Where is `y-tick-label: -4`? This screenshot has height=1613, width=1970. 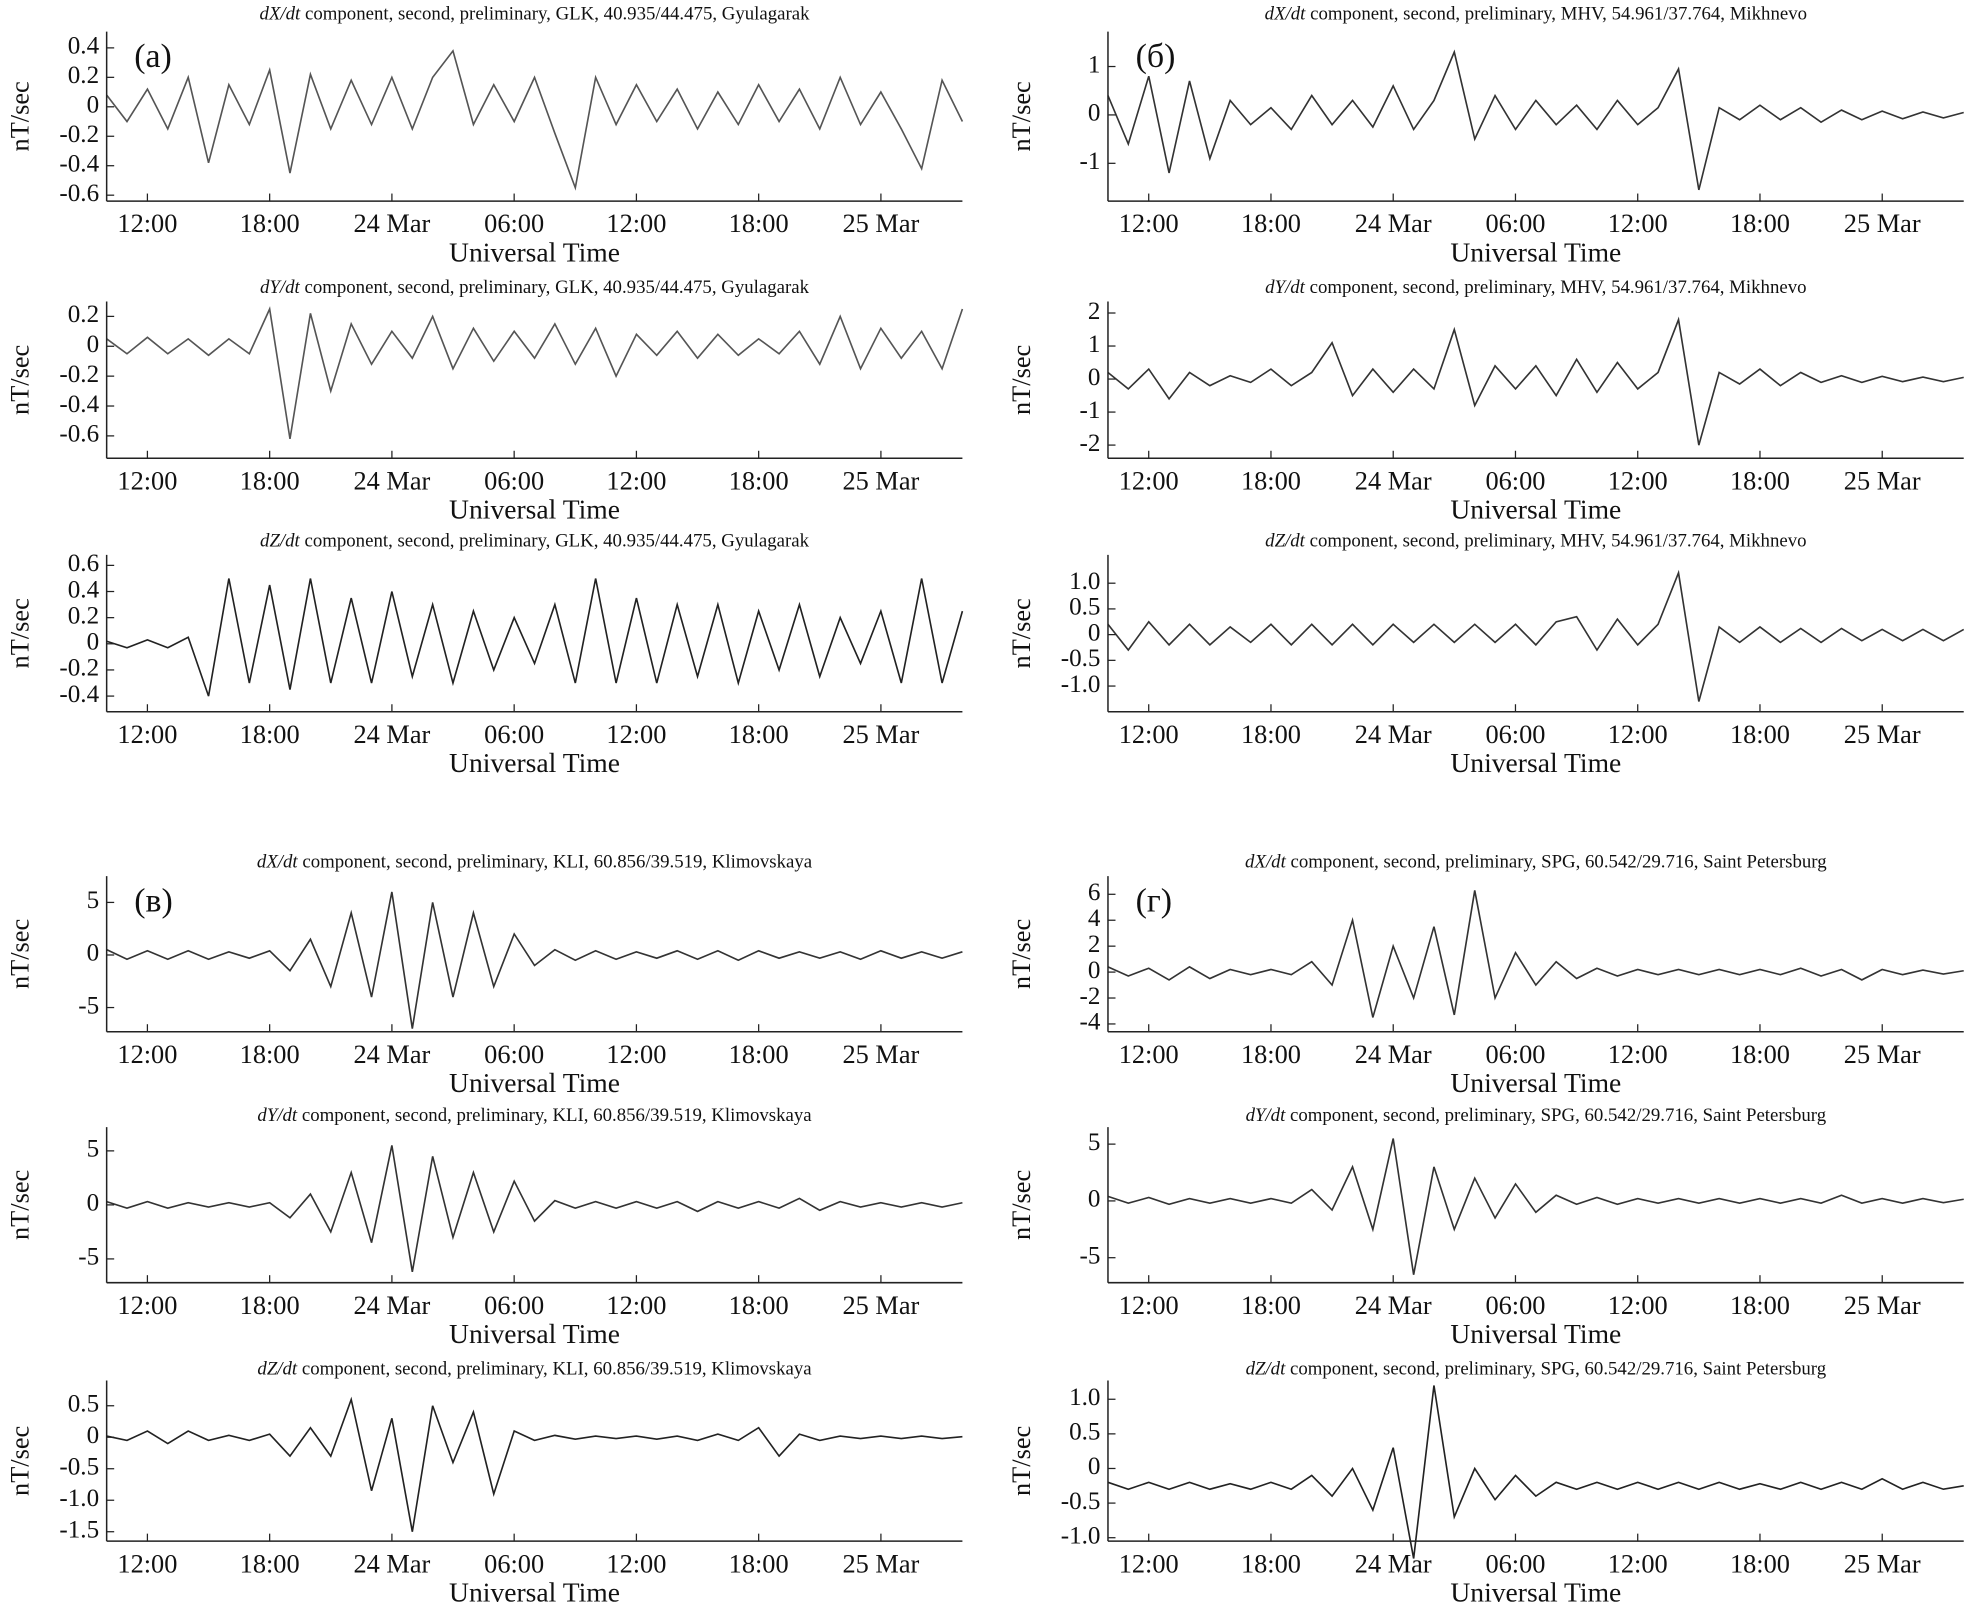
y-tick-label: -4 is located at coordinates (1090, 1022).